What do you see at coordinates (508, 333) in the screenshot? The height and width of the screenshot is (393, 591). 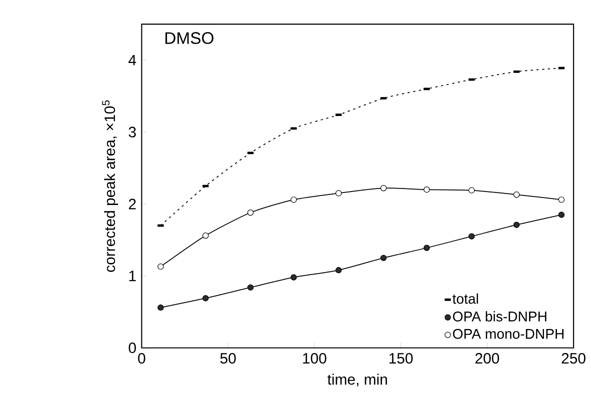 I see `legend-label: OPA mono-DNPH` at bounding box center [508, 333].